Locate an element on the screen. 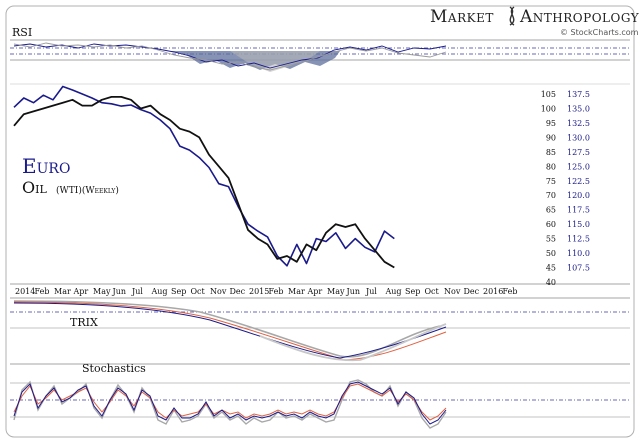 The width and height of the screenshot is (640, 447). stochastics-label: Stochastics is located at coordinates (114, 368).